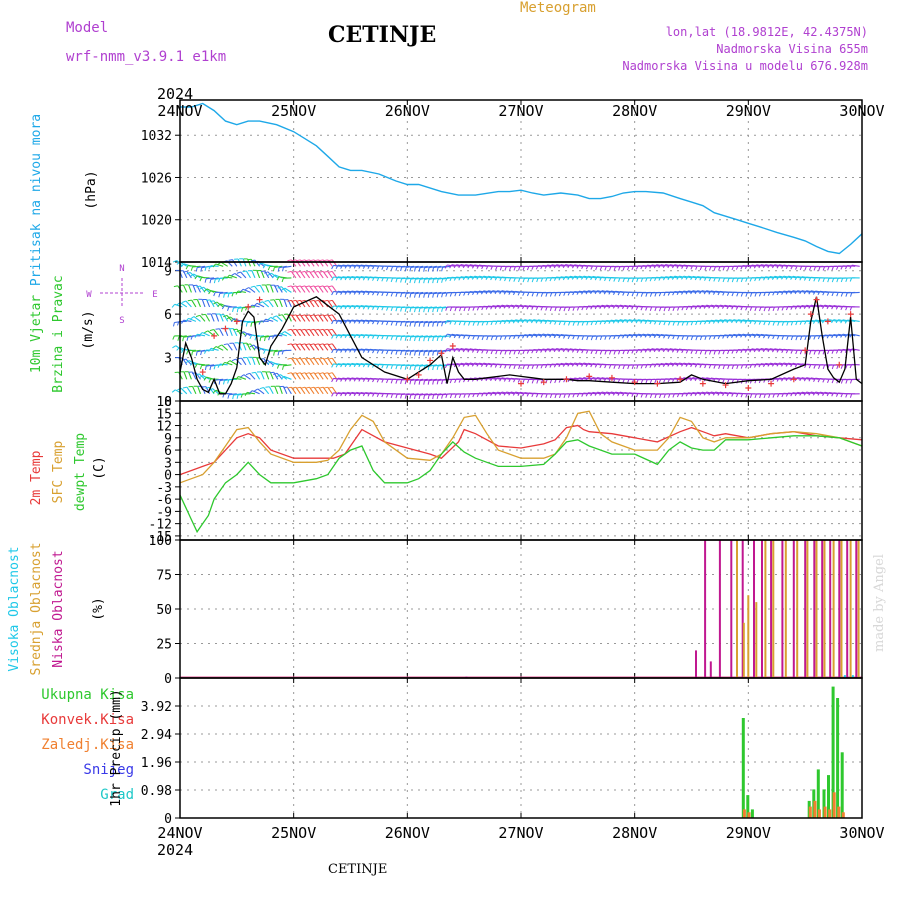 The width and height of the screenshot is (900, 900). What do you see at coordinates (87, 745) in the screenshot?
I see `precip-legend-2: Zaledj.Kisa` at bounding box center [87, 745].